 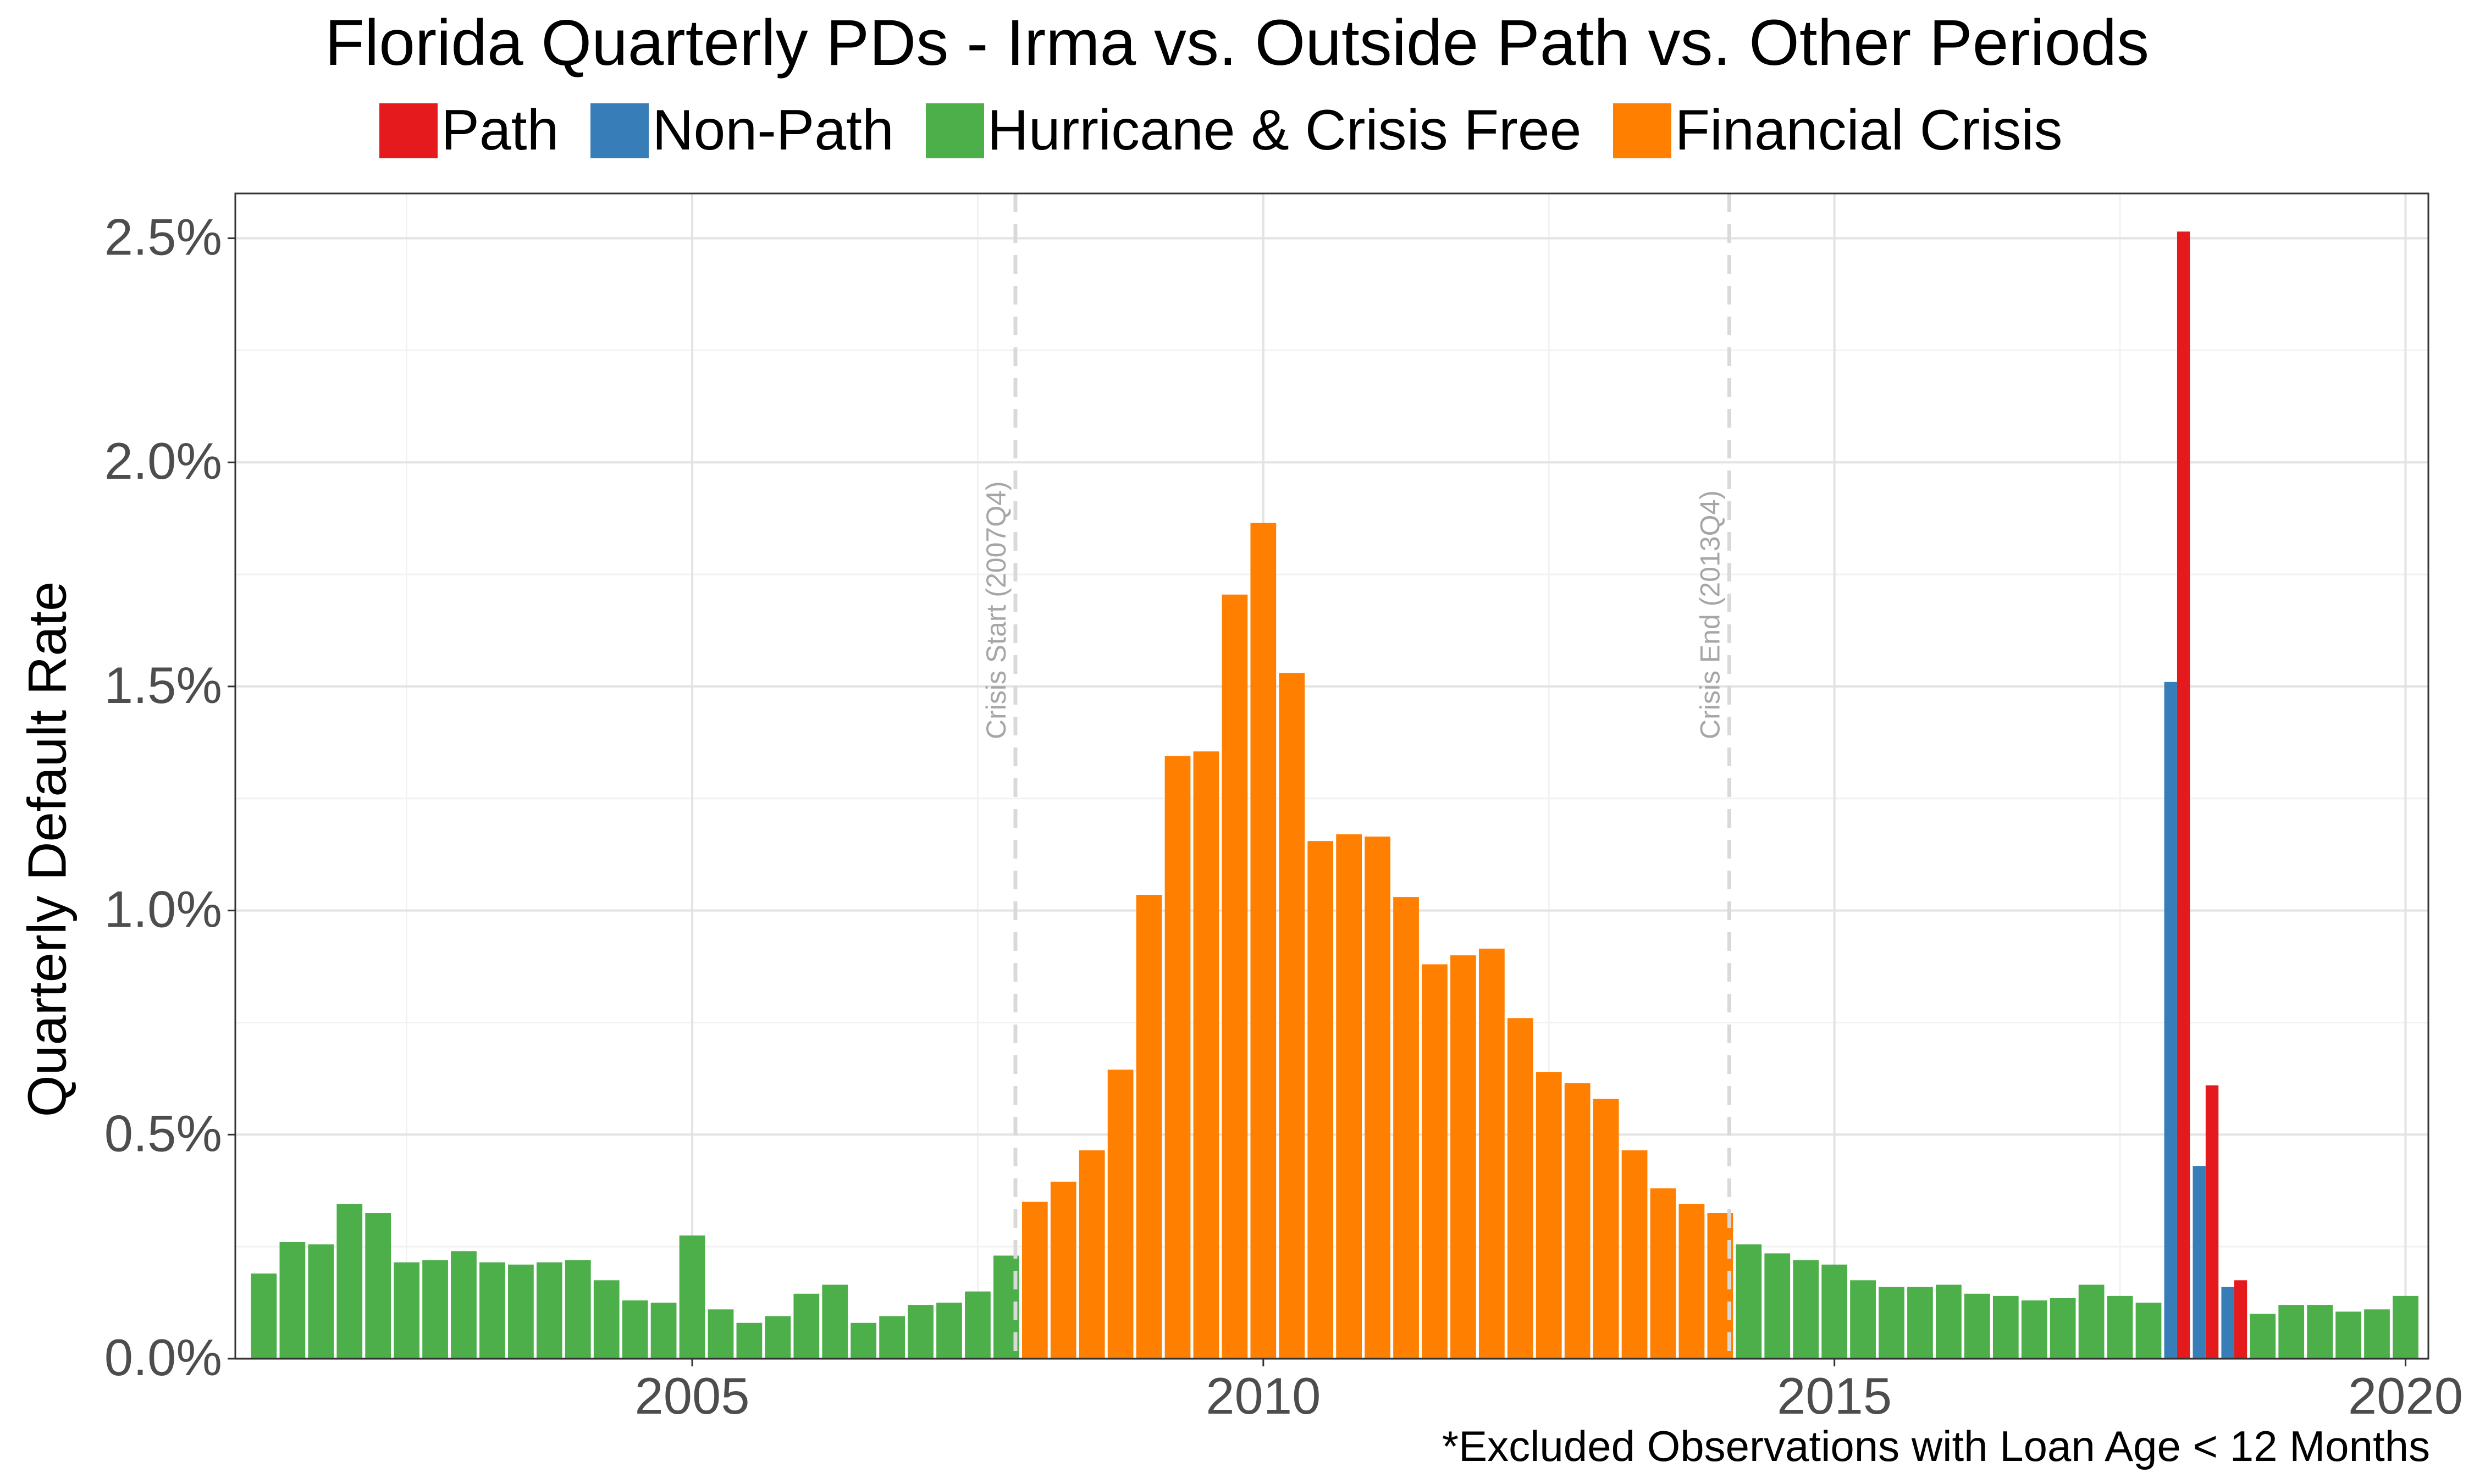 What do you see at coordinates (1284, 130) in the screenshot?
I see `legend-label-hurricane-crisis-free: Hurricane & Crisis Free` at bounding box center [1284, 130].